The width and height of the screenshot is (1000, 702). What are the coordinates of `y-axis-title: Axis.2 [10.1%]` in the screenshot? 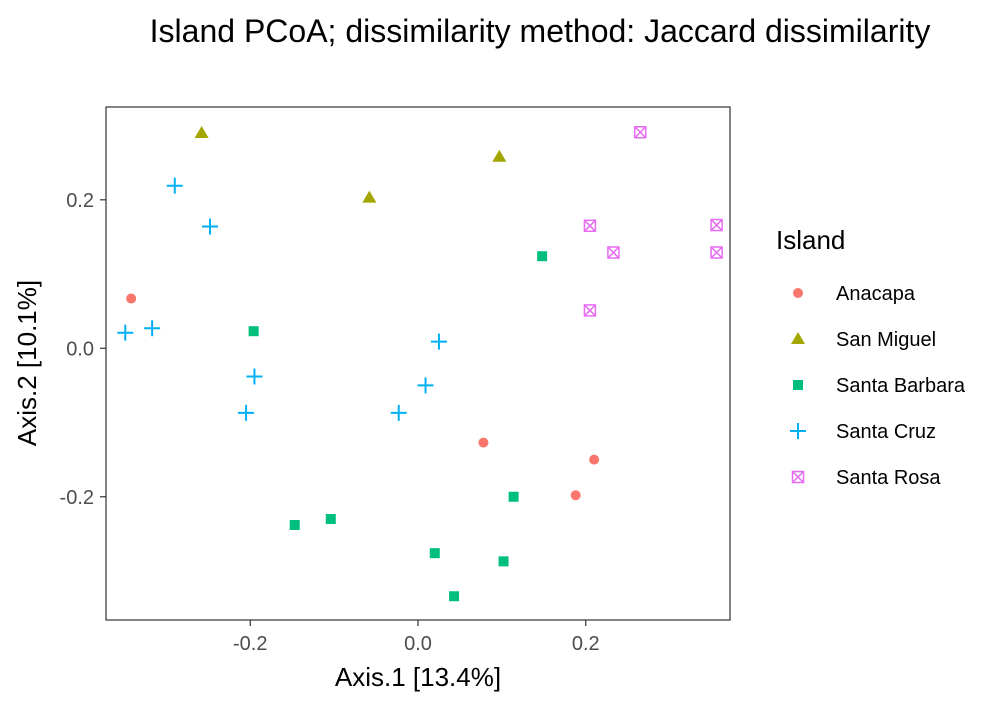 It's located at (27, 363).